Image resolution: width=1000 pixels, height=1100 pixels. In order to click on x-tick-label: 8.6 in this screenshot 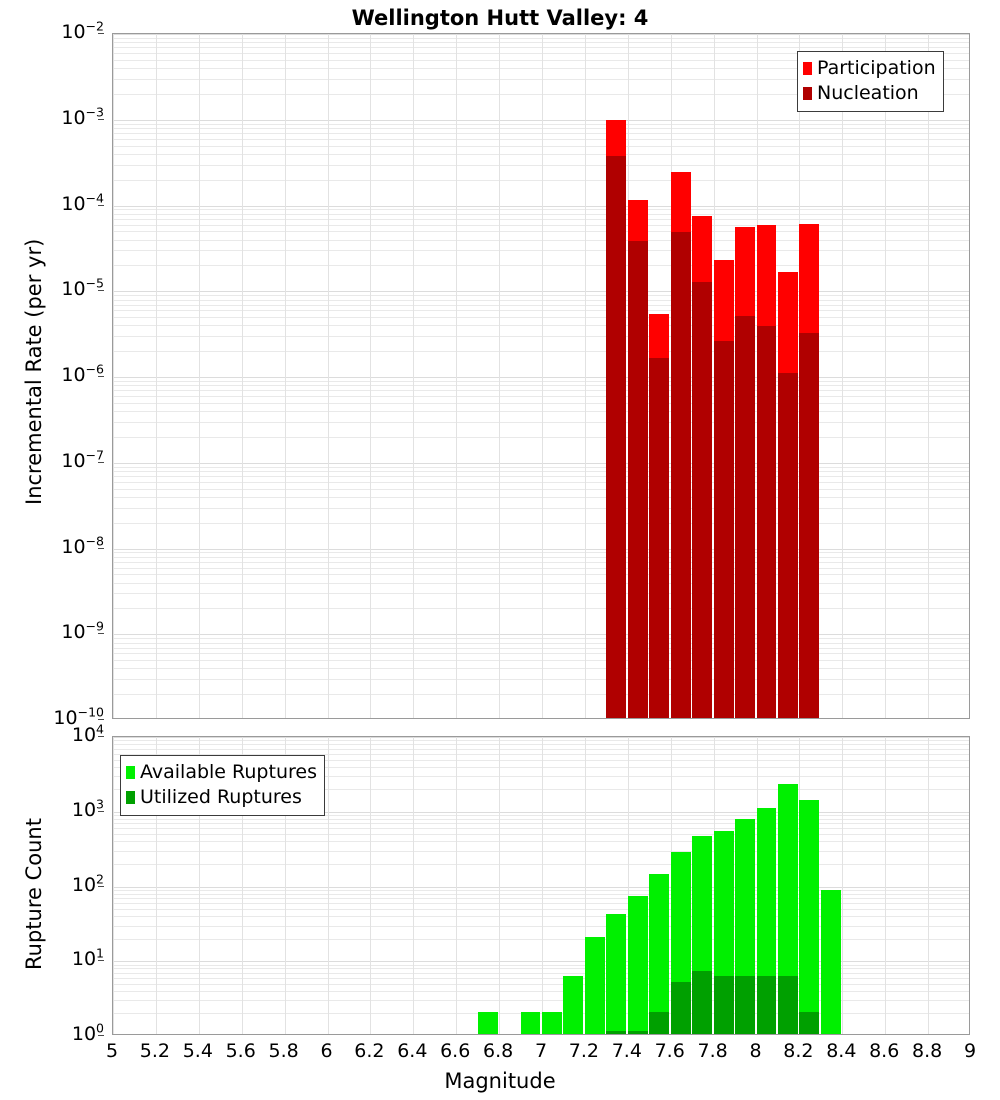, I will do `click(884, 1051)`.